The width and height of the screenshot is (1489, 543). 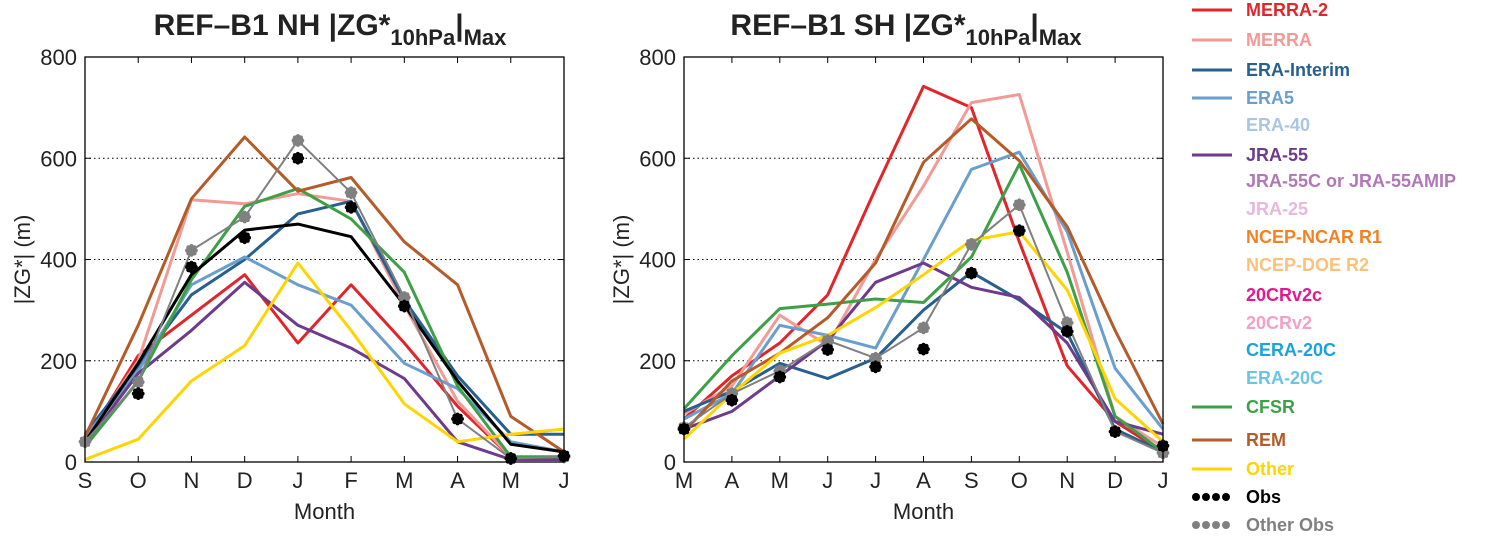 I want to click on legend-item-obs: Obs, so click(x=1236, y=497).